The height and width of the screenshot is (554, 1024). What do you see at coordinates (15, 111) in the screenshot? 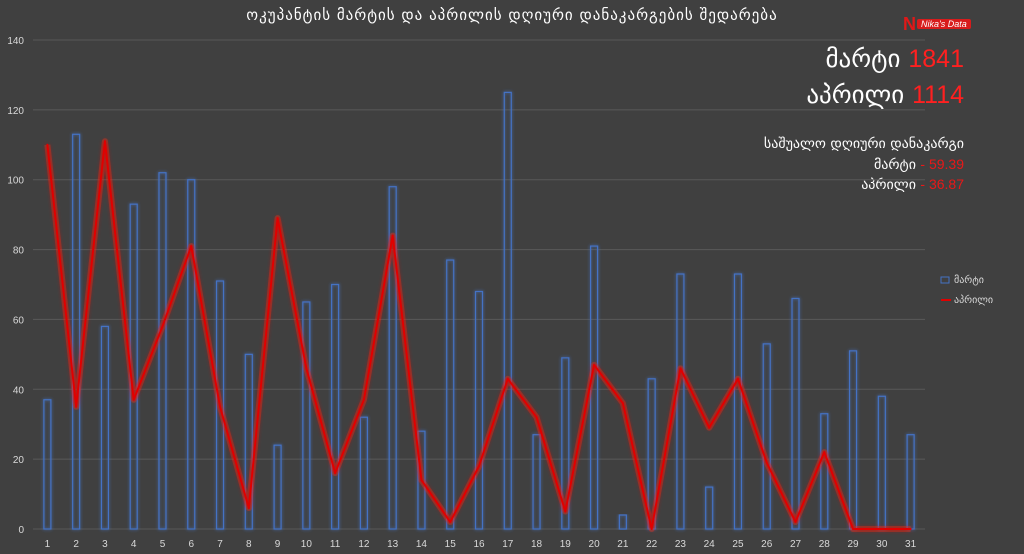
I see `y-tick-label: 120` at bounding box center [15, 111].